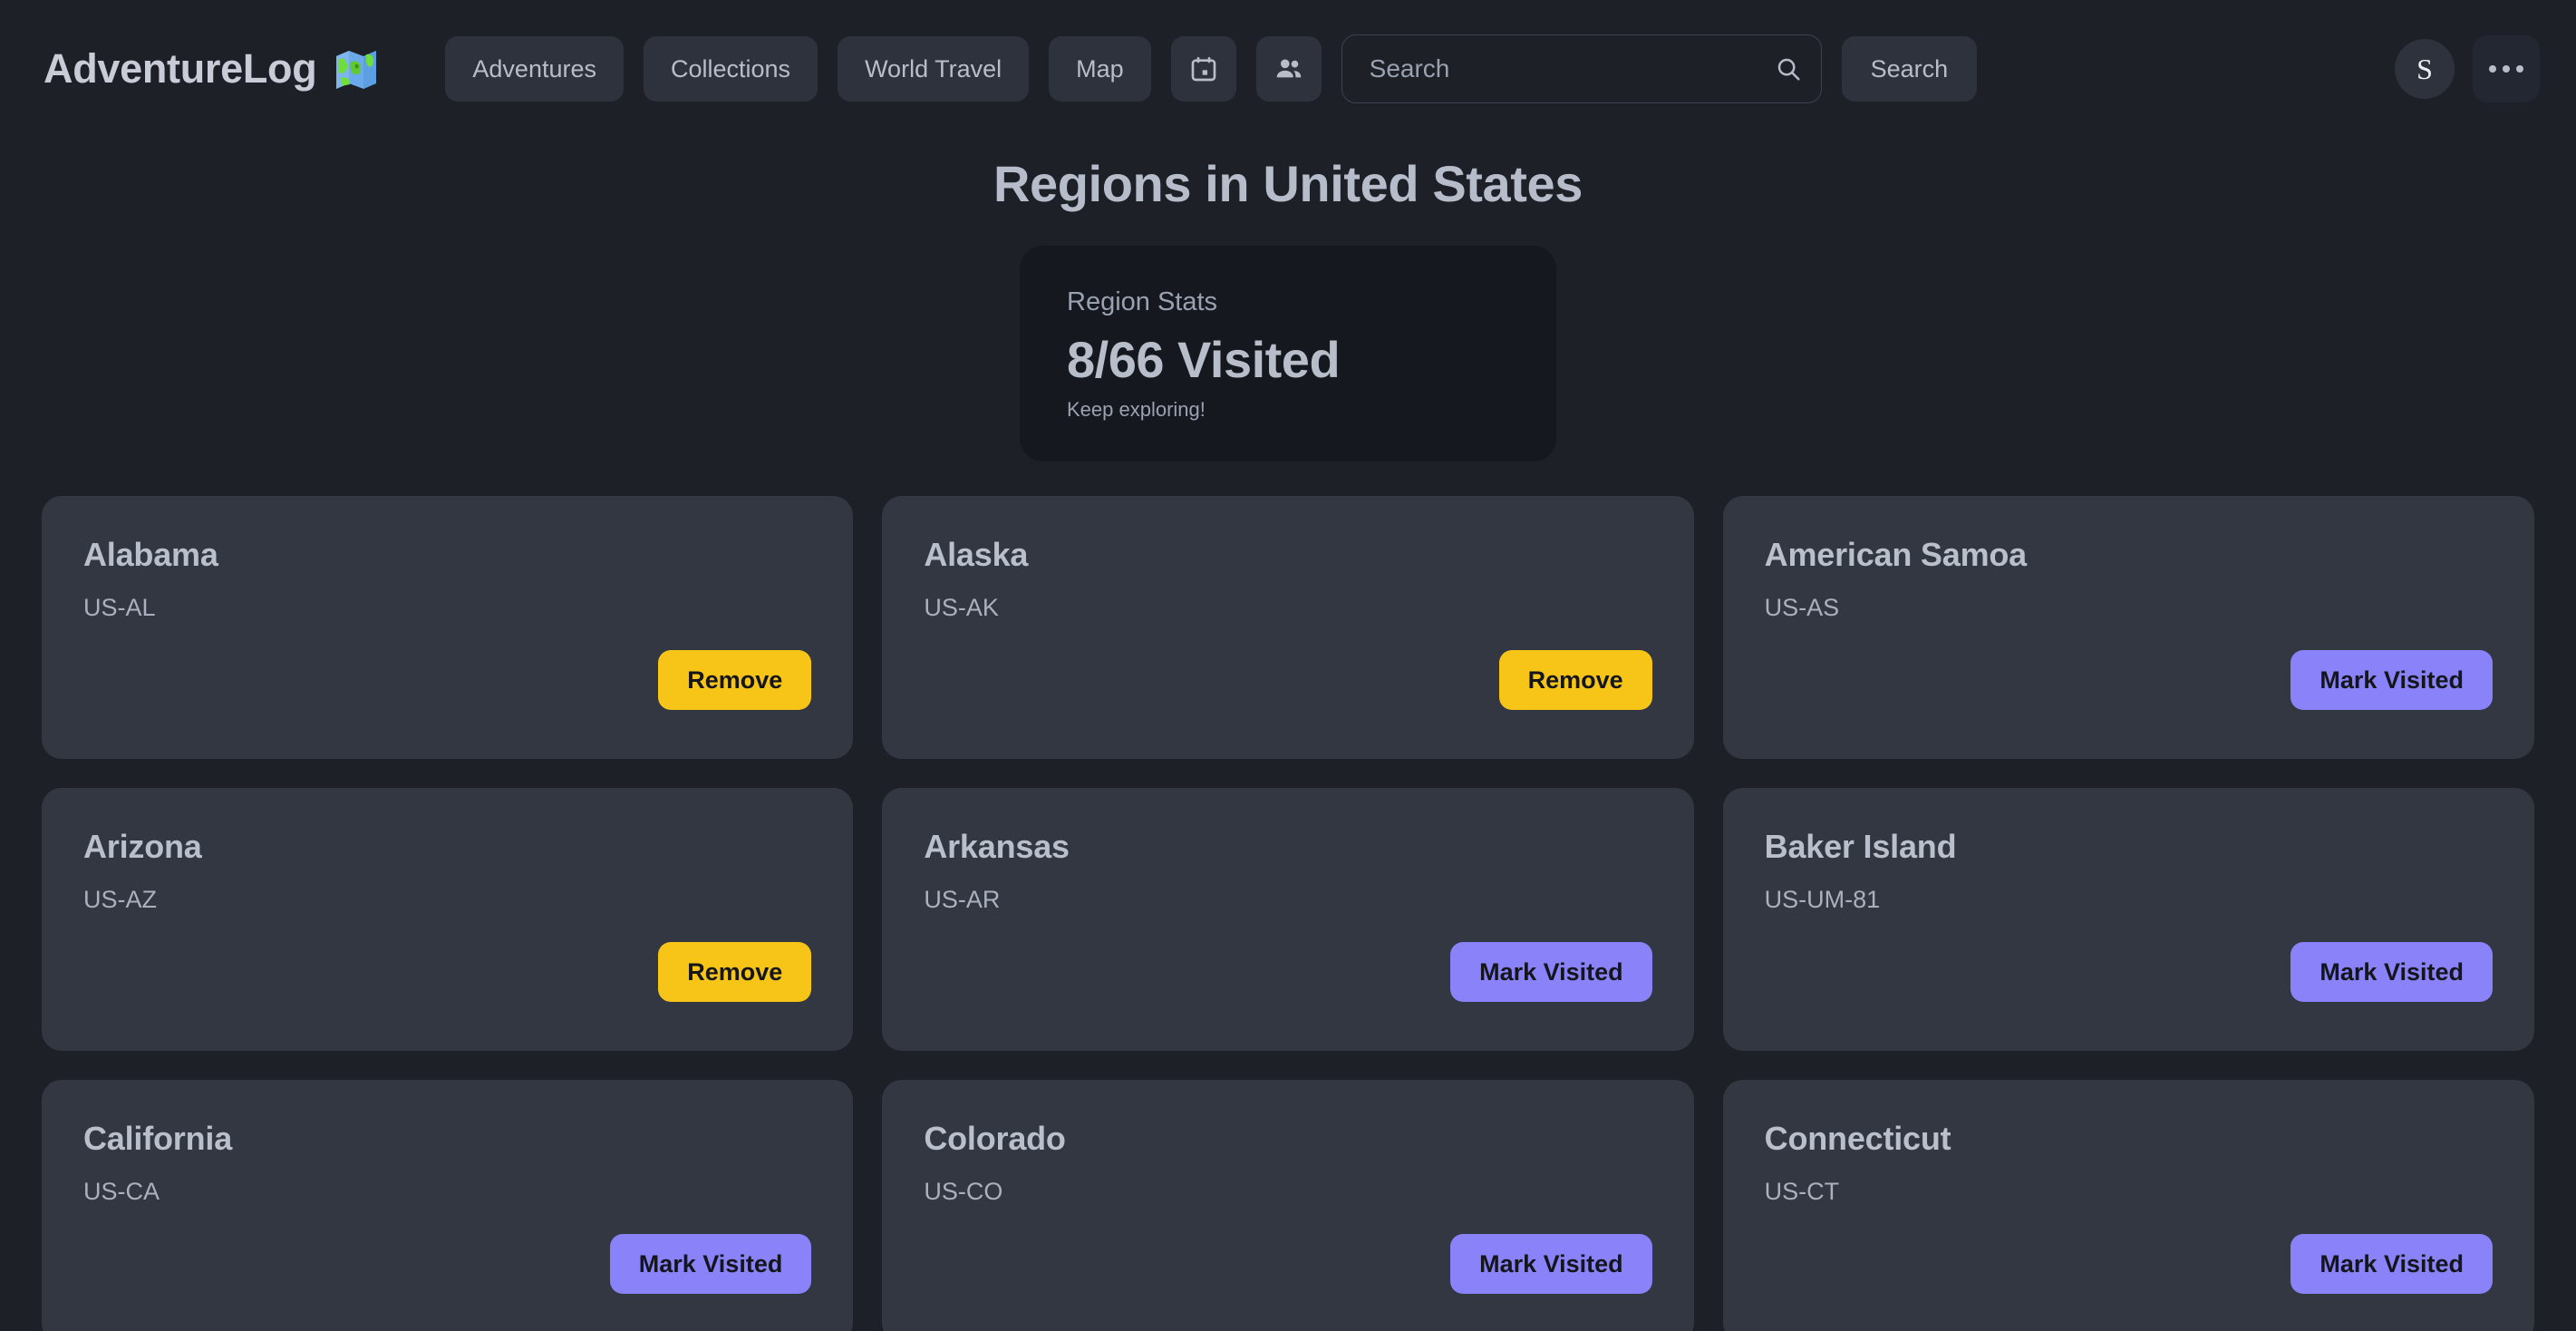 The width and height of the screenshot is (2576, 1331). Describe the element at coordinates (1860, 847) in the screenshot. I see `region-name: Baker Island` at that location.